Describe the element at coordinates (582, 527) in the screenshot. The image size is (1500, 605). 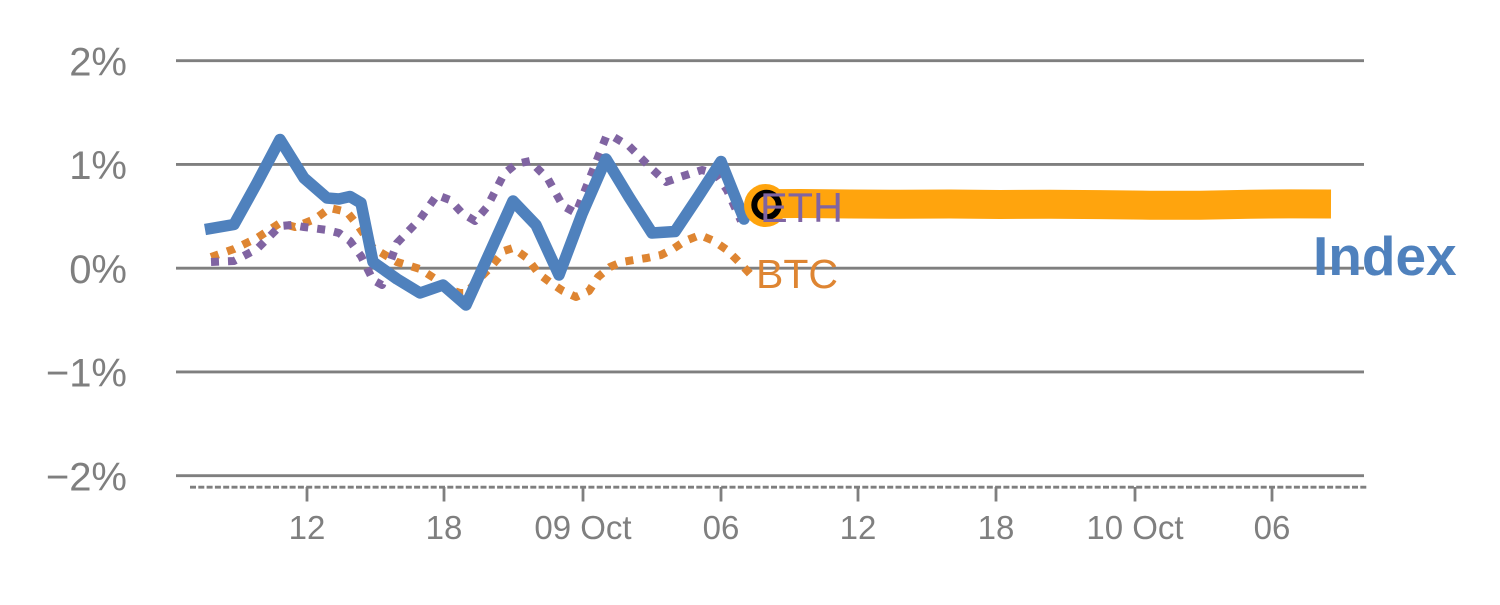
I see `svg-text: 09 Oct` at that location.